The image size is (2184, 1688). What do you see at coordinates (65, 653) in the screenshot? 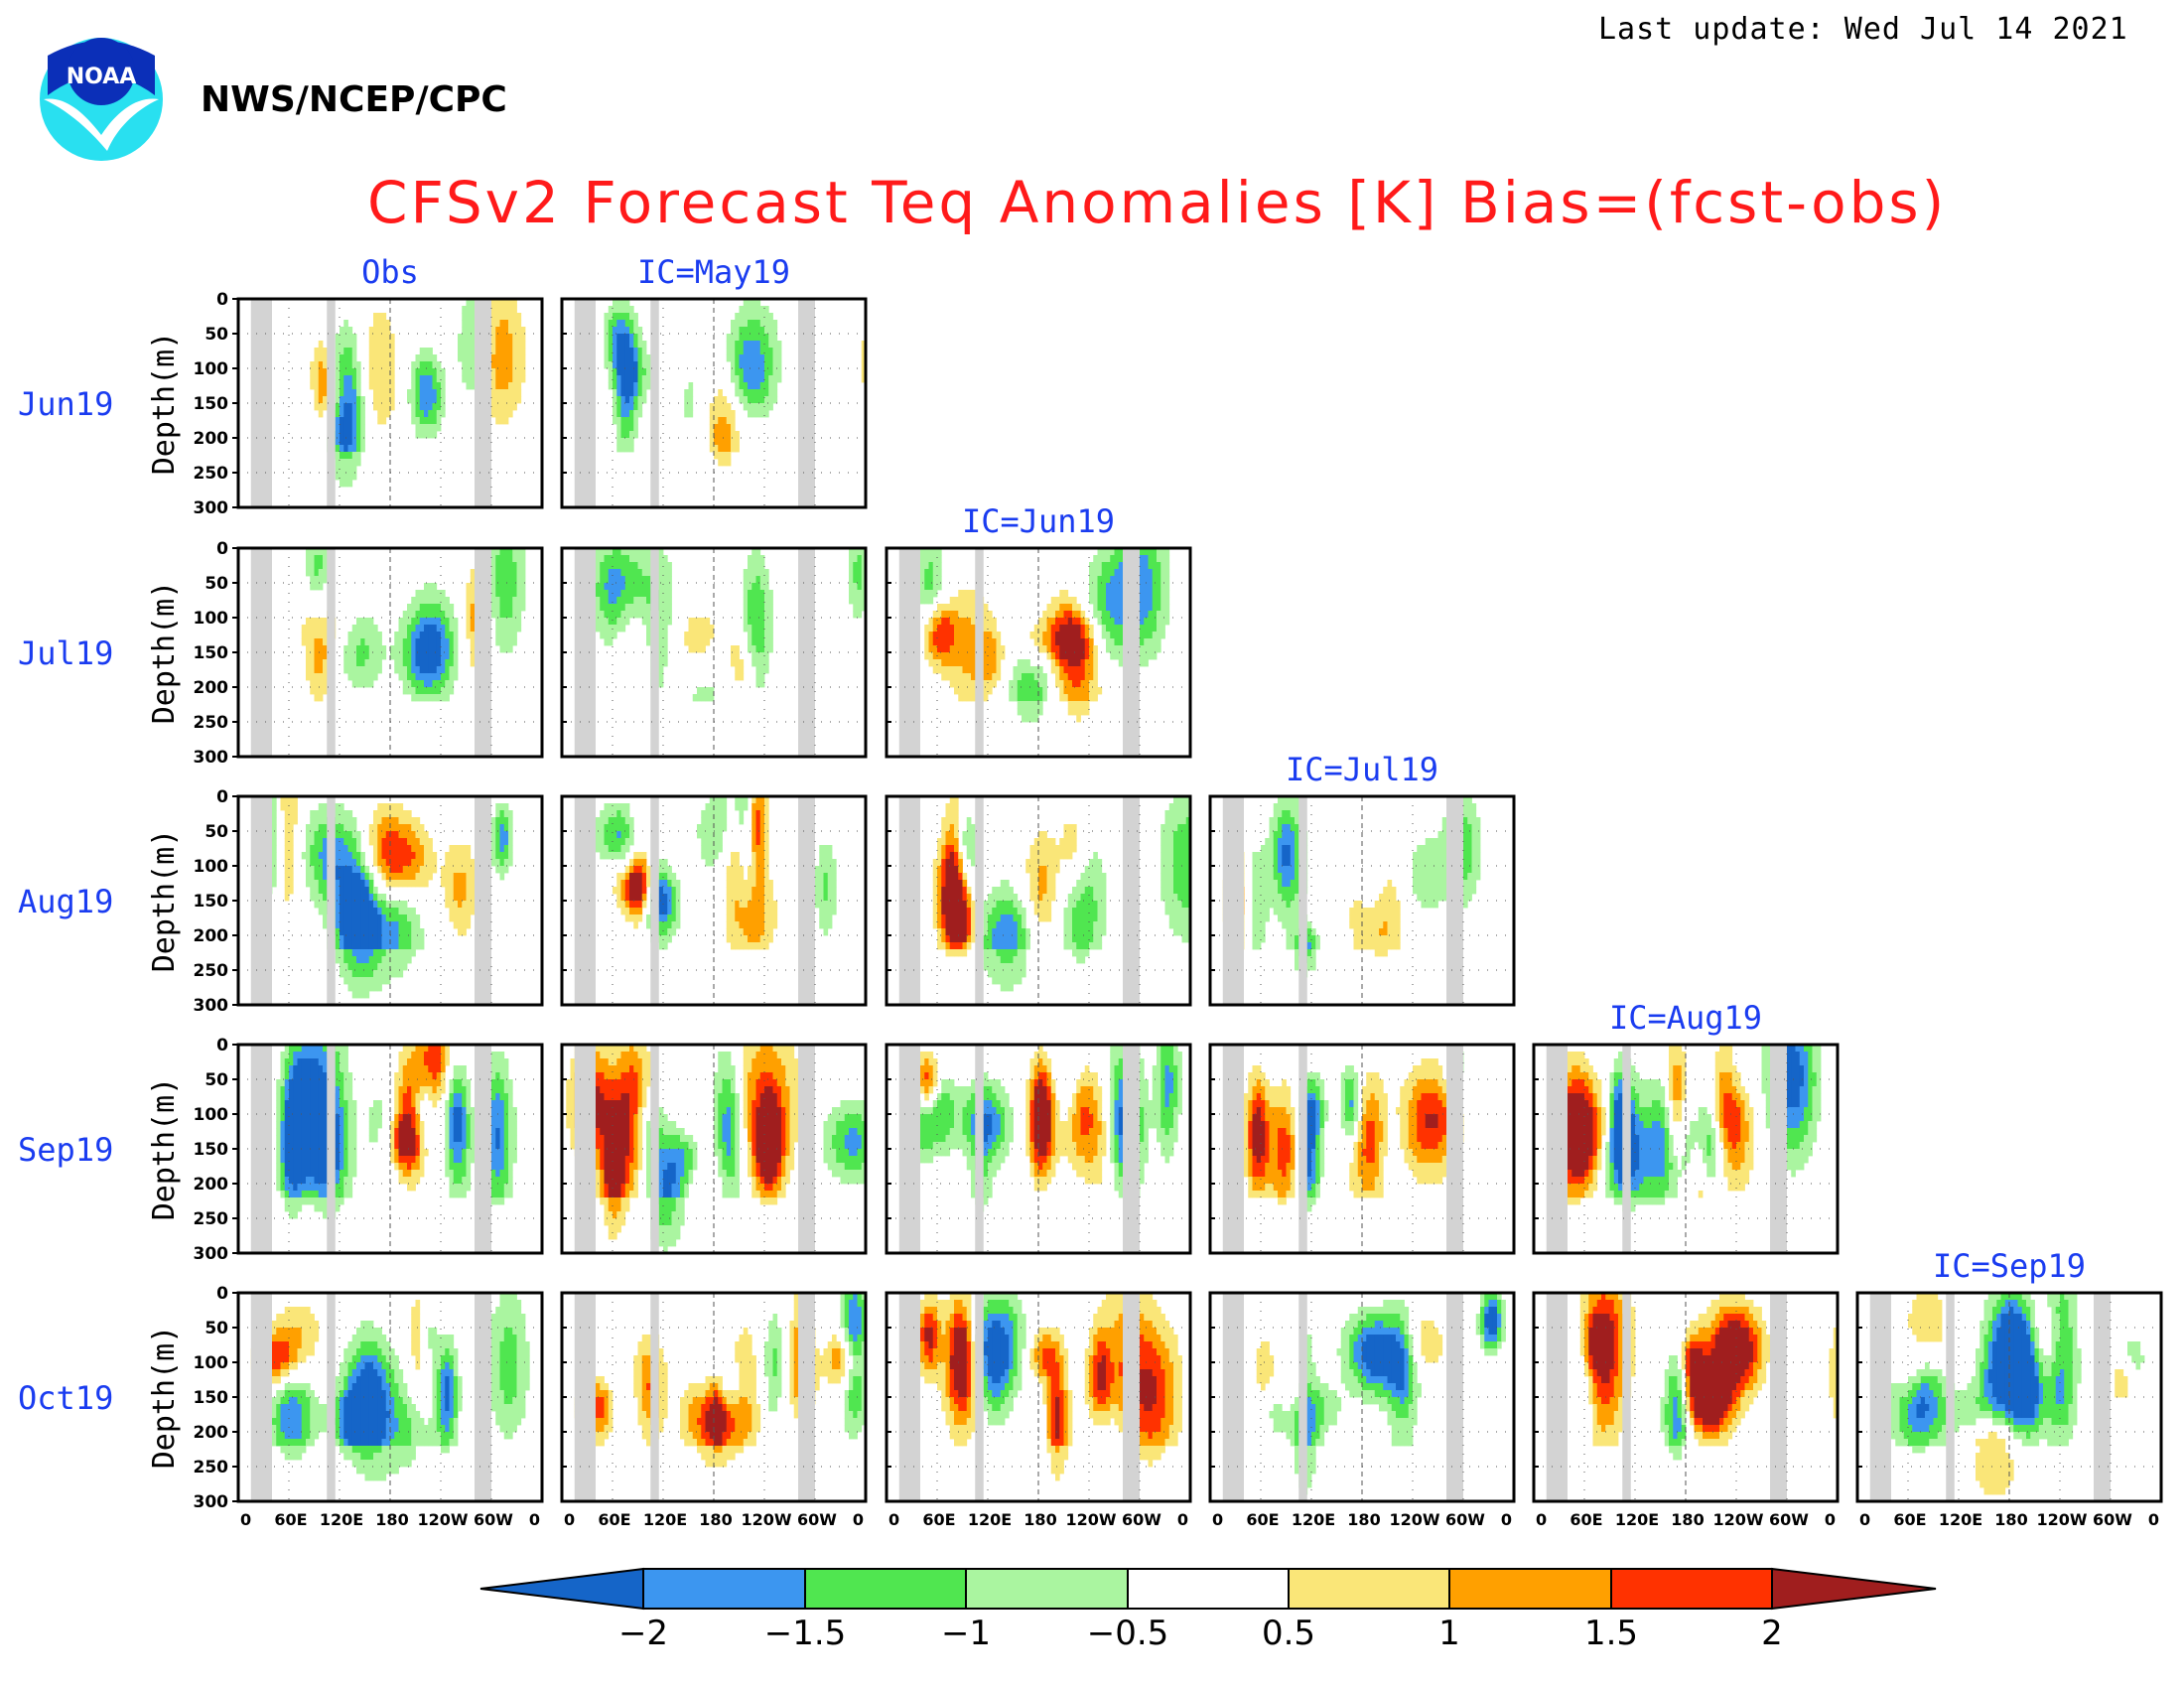
I see `row-label: Jul19` at bounding box center [65, 653].